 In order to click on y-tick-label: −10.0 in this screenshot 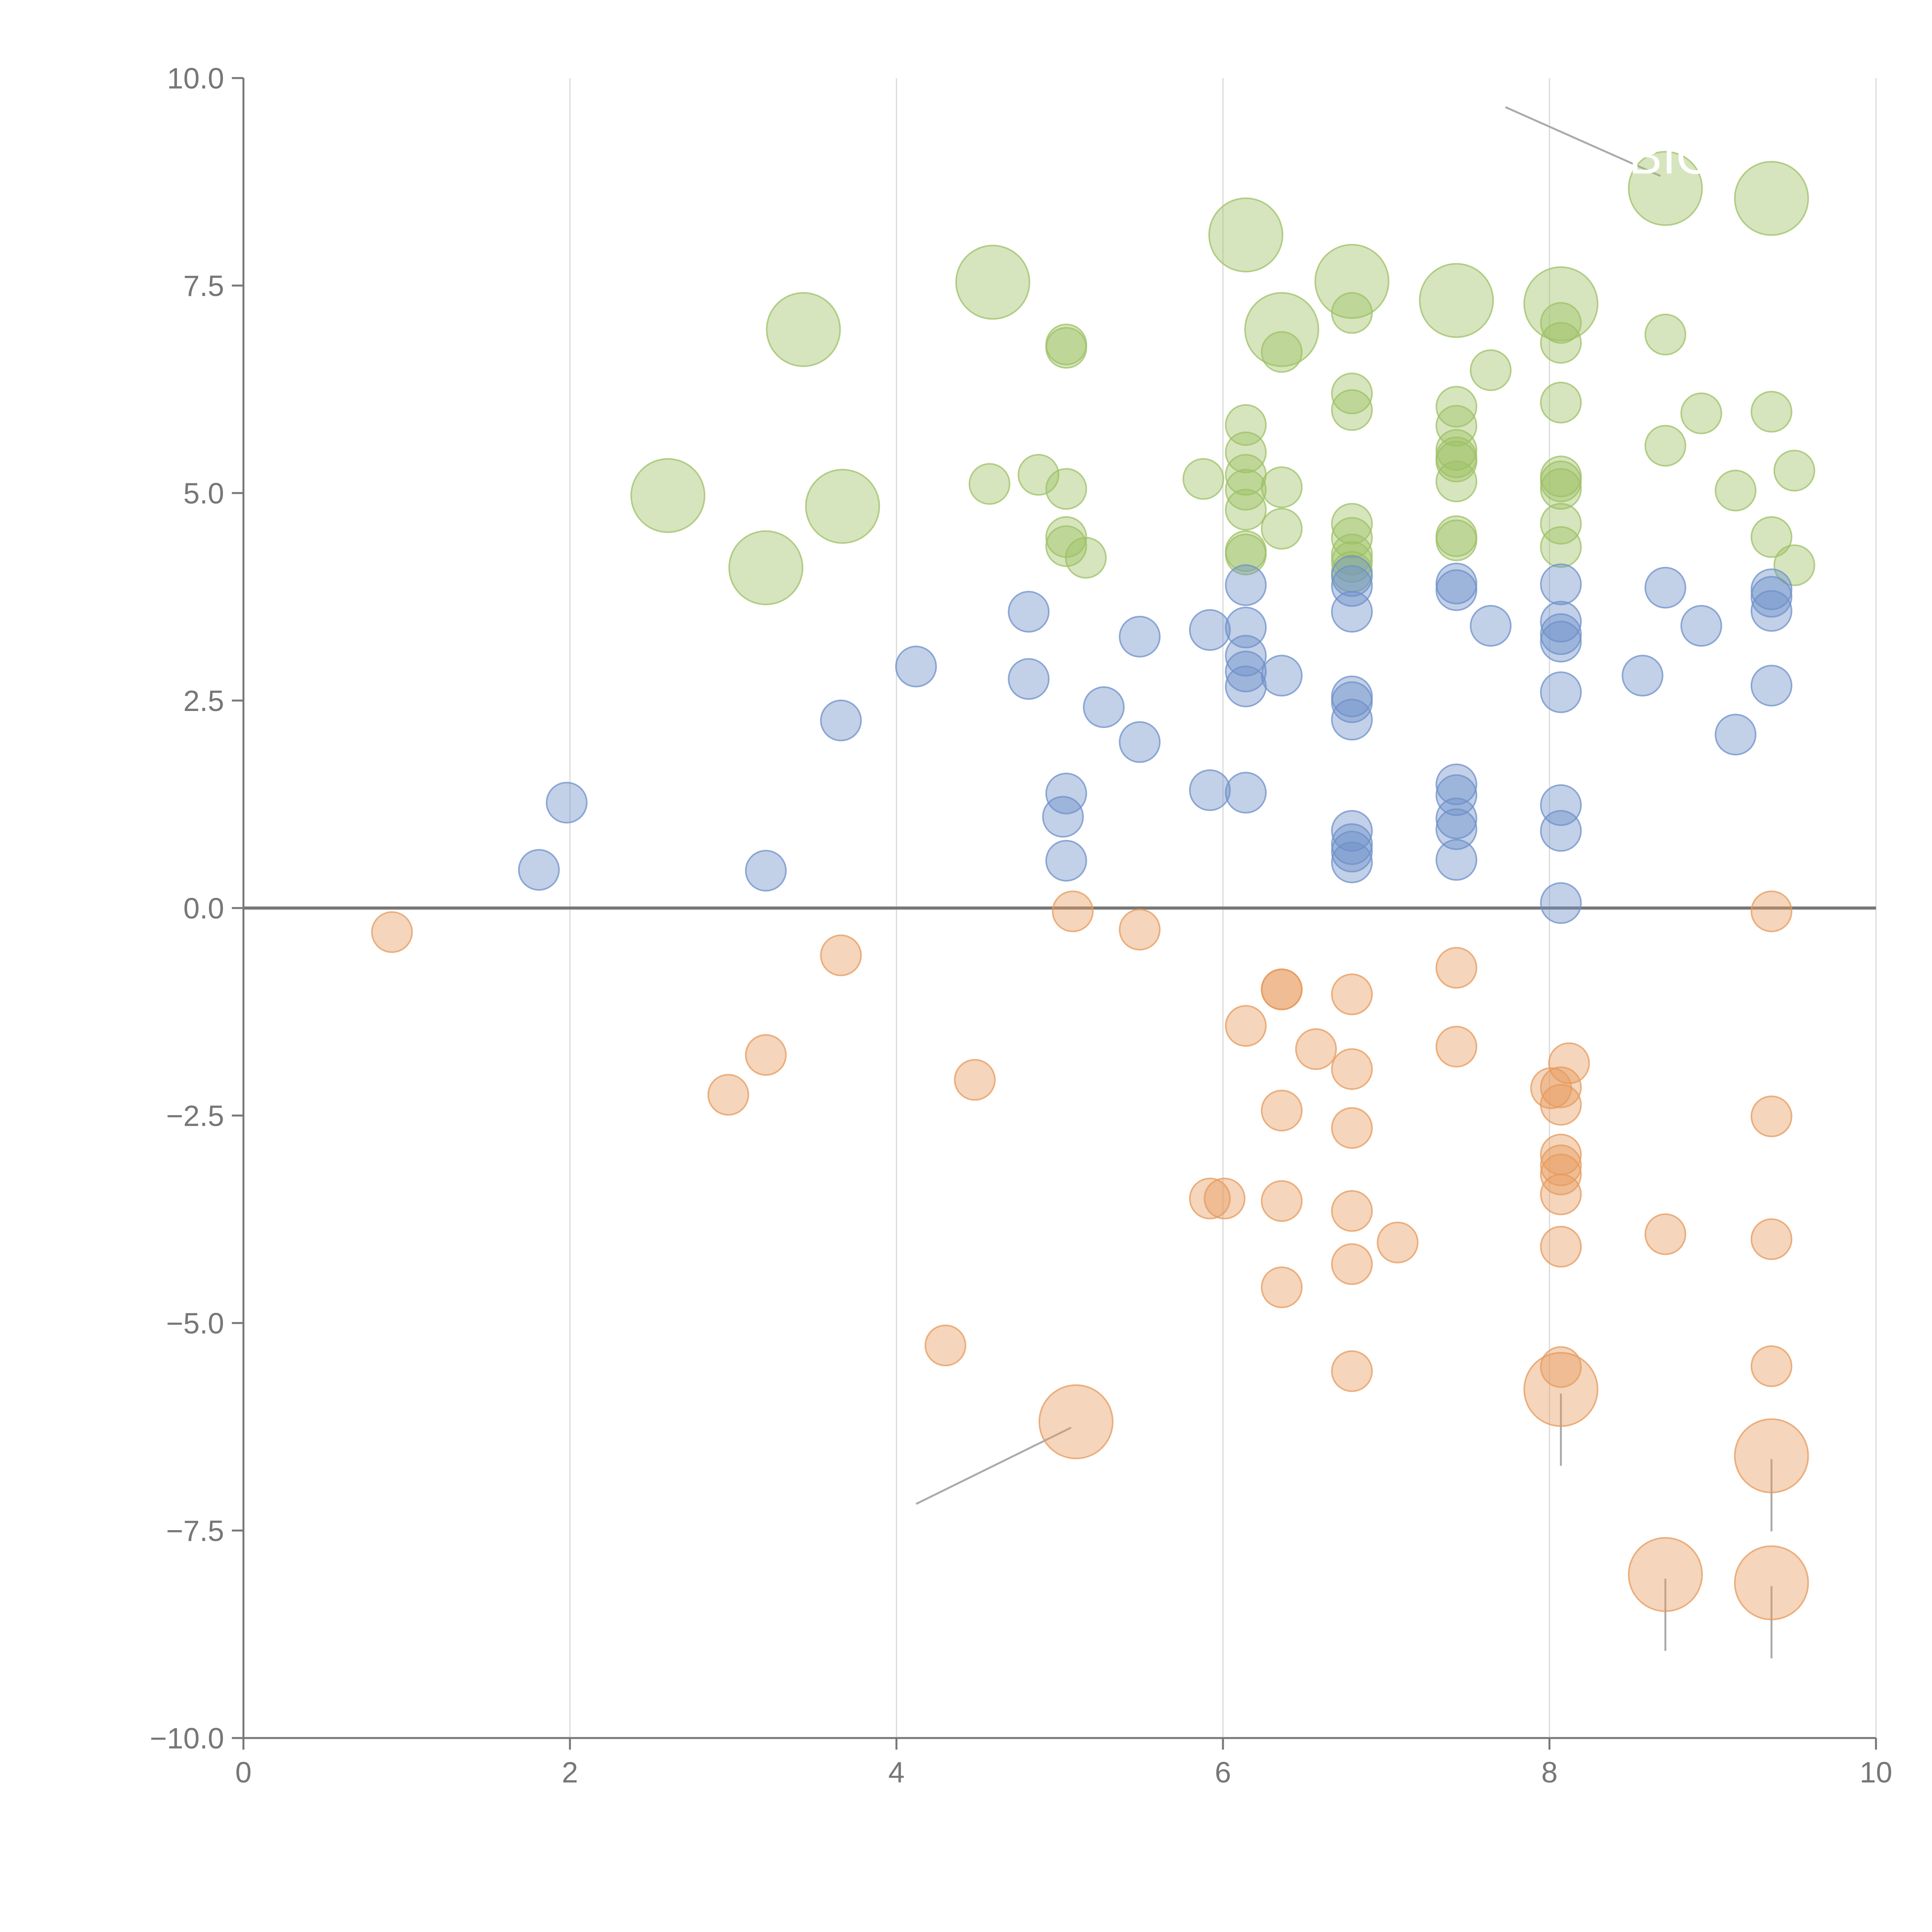, I will do `click(187, 1739)`.